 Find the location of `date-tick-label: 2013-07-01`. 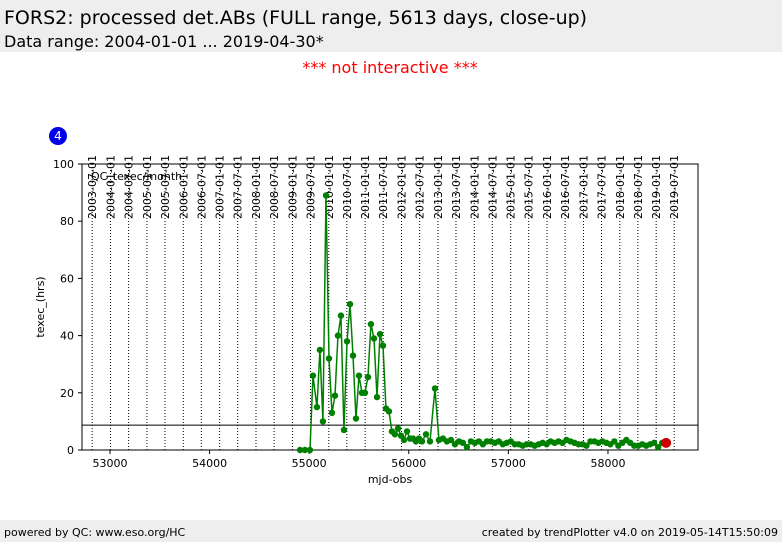

date-tick-label: 2013-07-01 is located at coordinates (456, 187).